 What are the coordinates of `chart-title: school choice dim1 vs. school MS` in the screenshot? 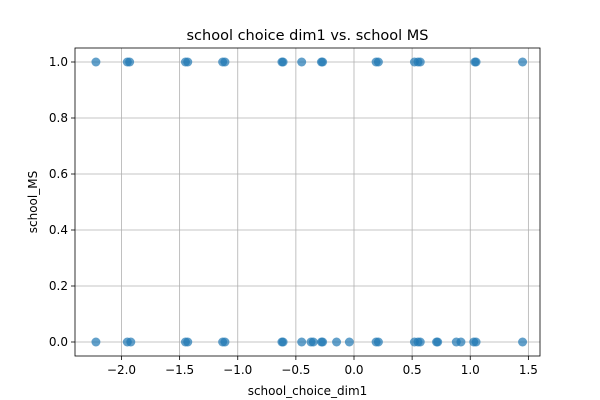 It's located at (307, 36).